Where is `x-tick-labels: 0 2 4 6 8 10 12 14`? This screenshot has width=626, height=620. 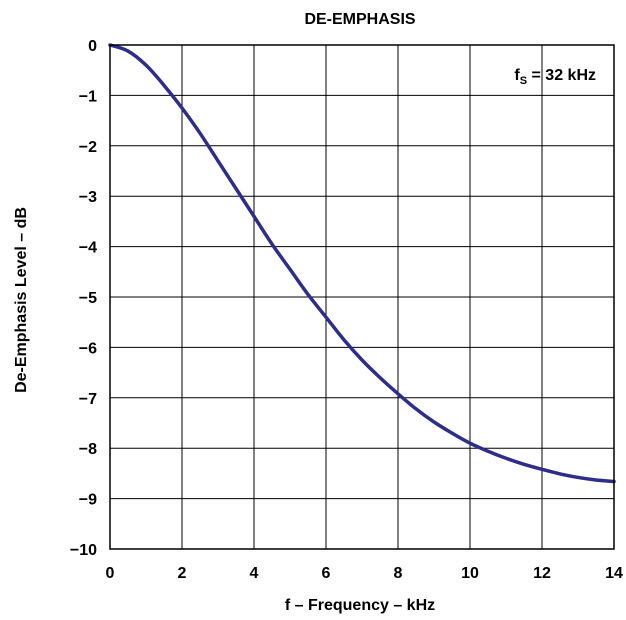 x-tick-labels: 0 2 4 6 8 10 12 14 is located at coordinates (364, 573).